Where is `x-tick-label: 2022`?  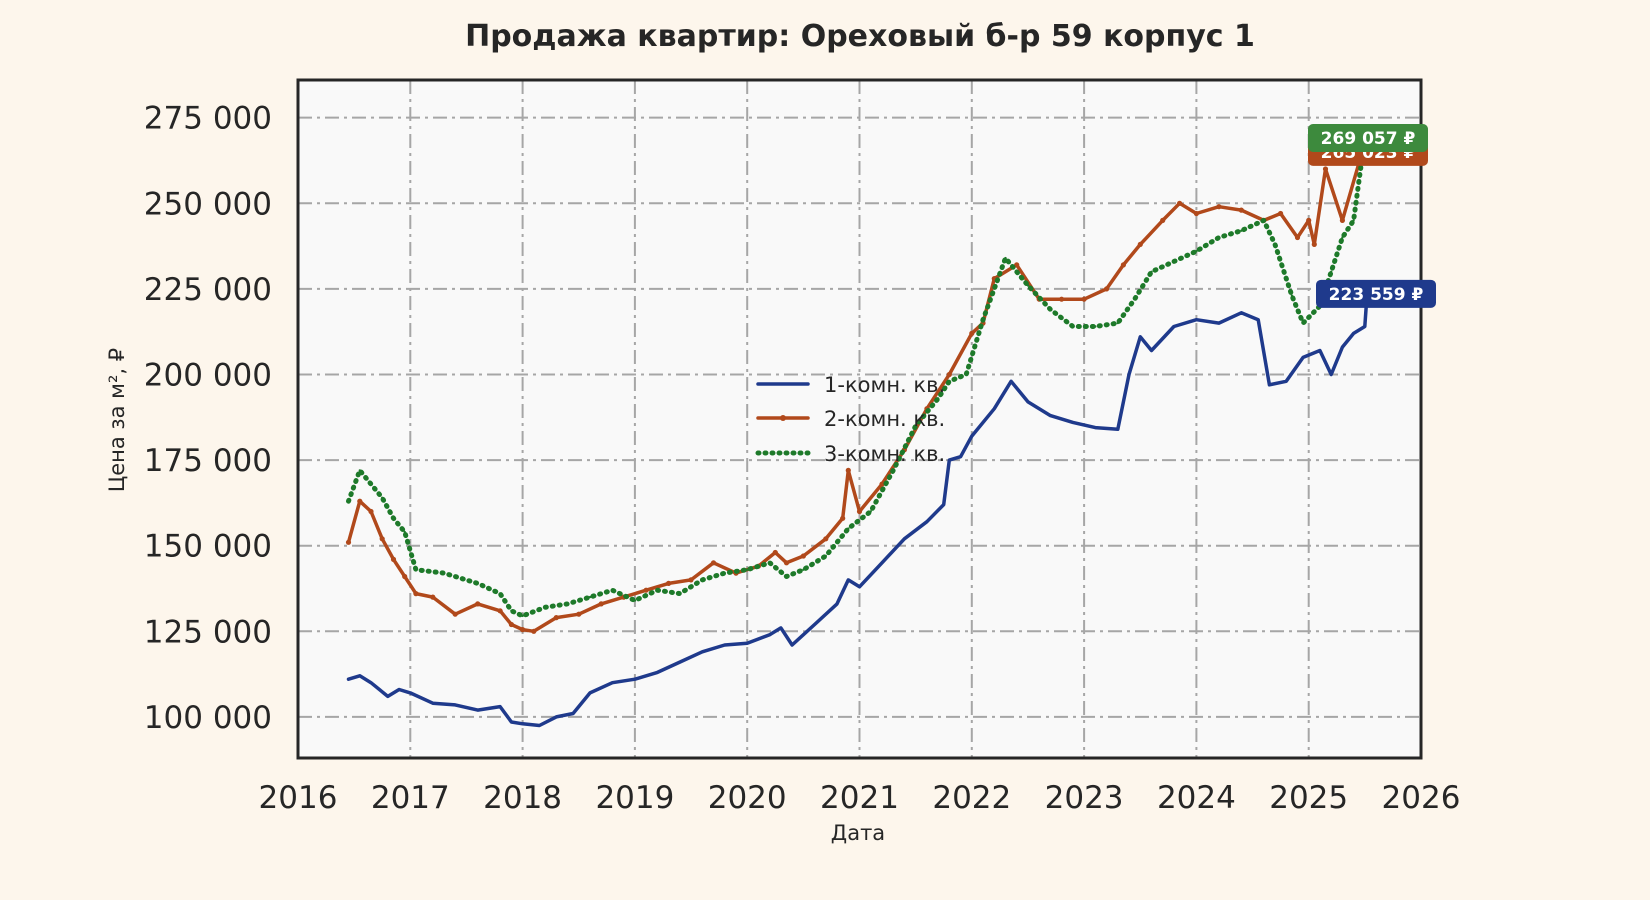
x-tick-label: 2022 is located at coordinates (971, 798).